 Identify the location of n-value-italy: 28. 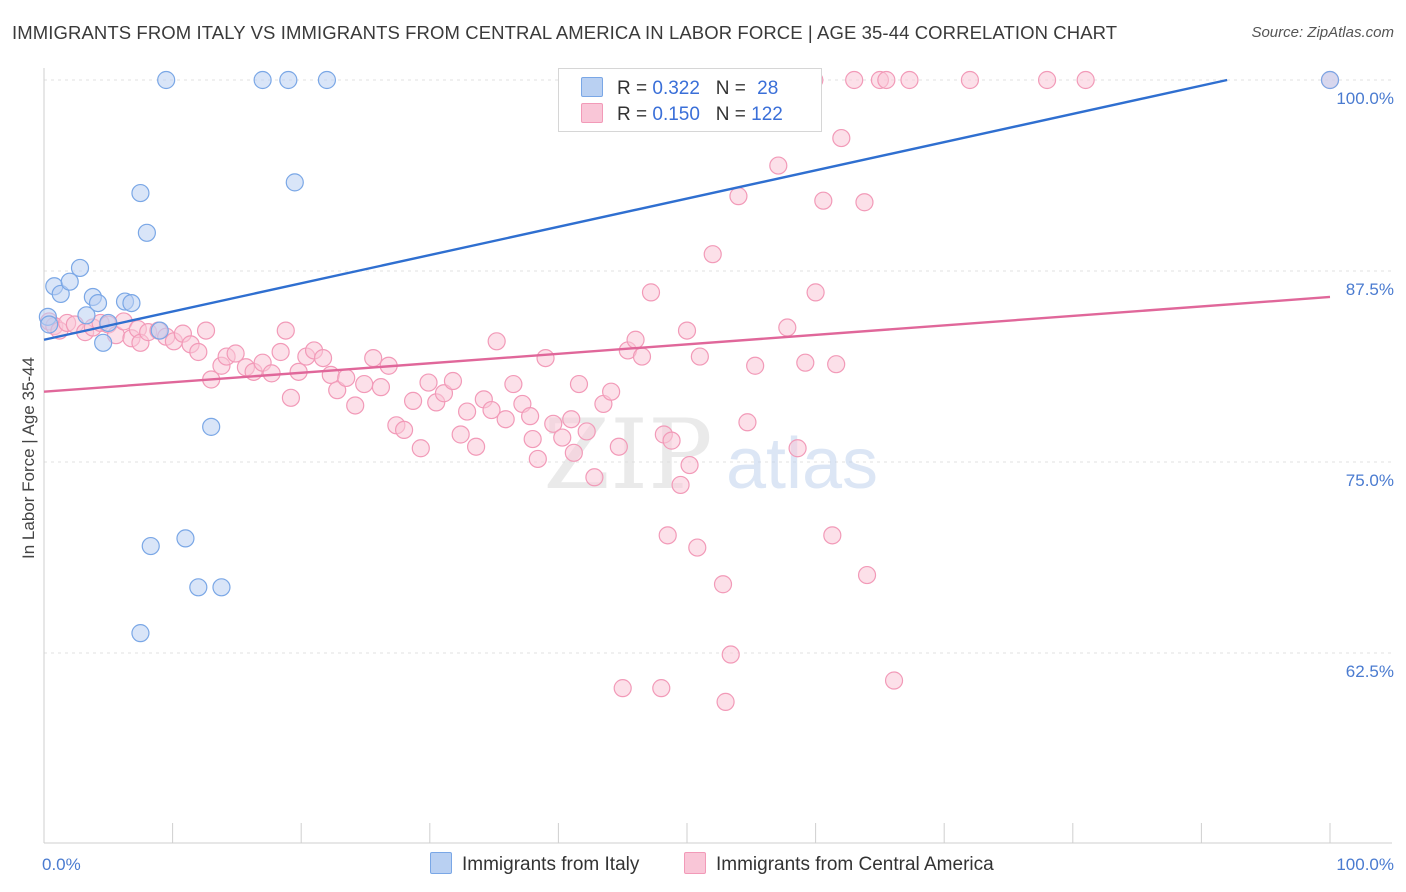
(768, 88).